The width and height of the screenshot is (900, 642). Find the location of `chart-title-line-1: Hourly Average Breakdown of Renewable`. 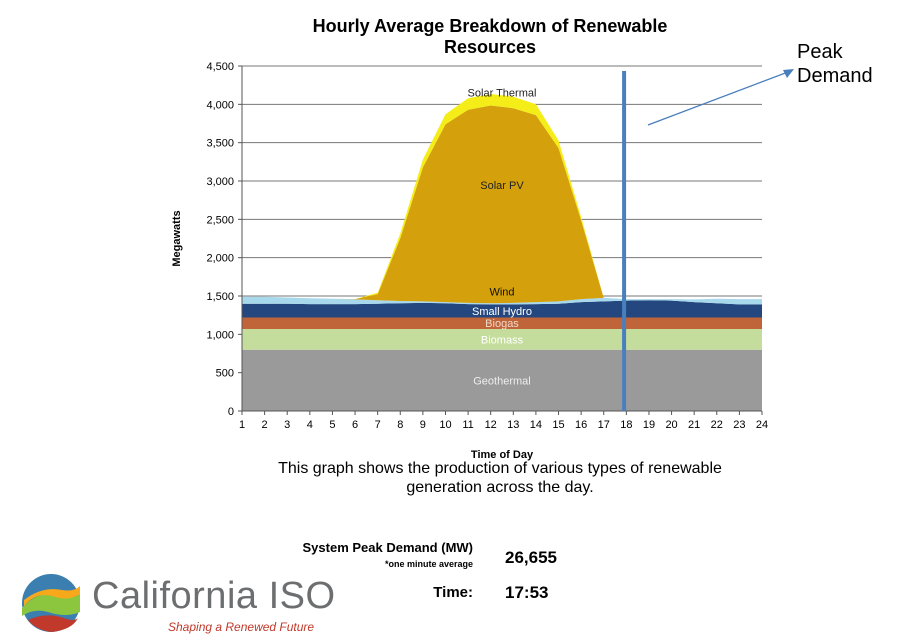

chart-title-line-1: Hourly Average Breakdown of Renewable is located at coordinates (490, 26).